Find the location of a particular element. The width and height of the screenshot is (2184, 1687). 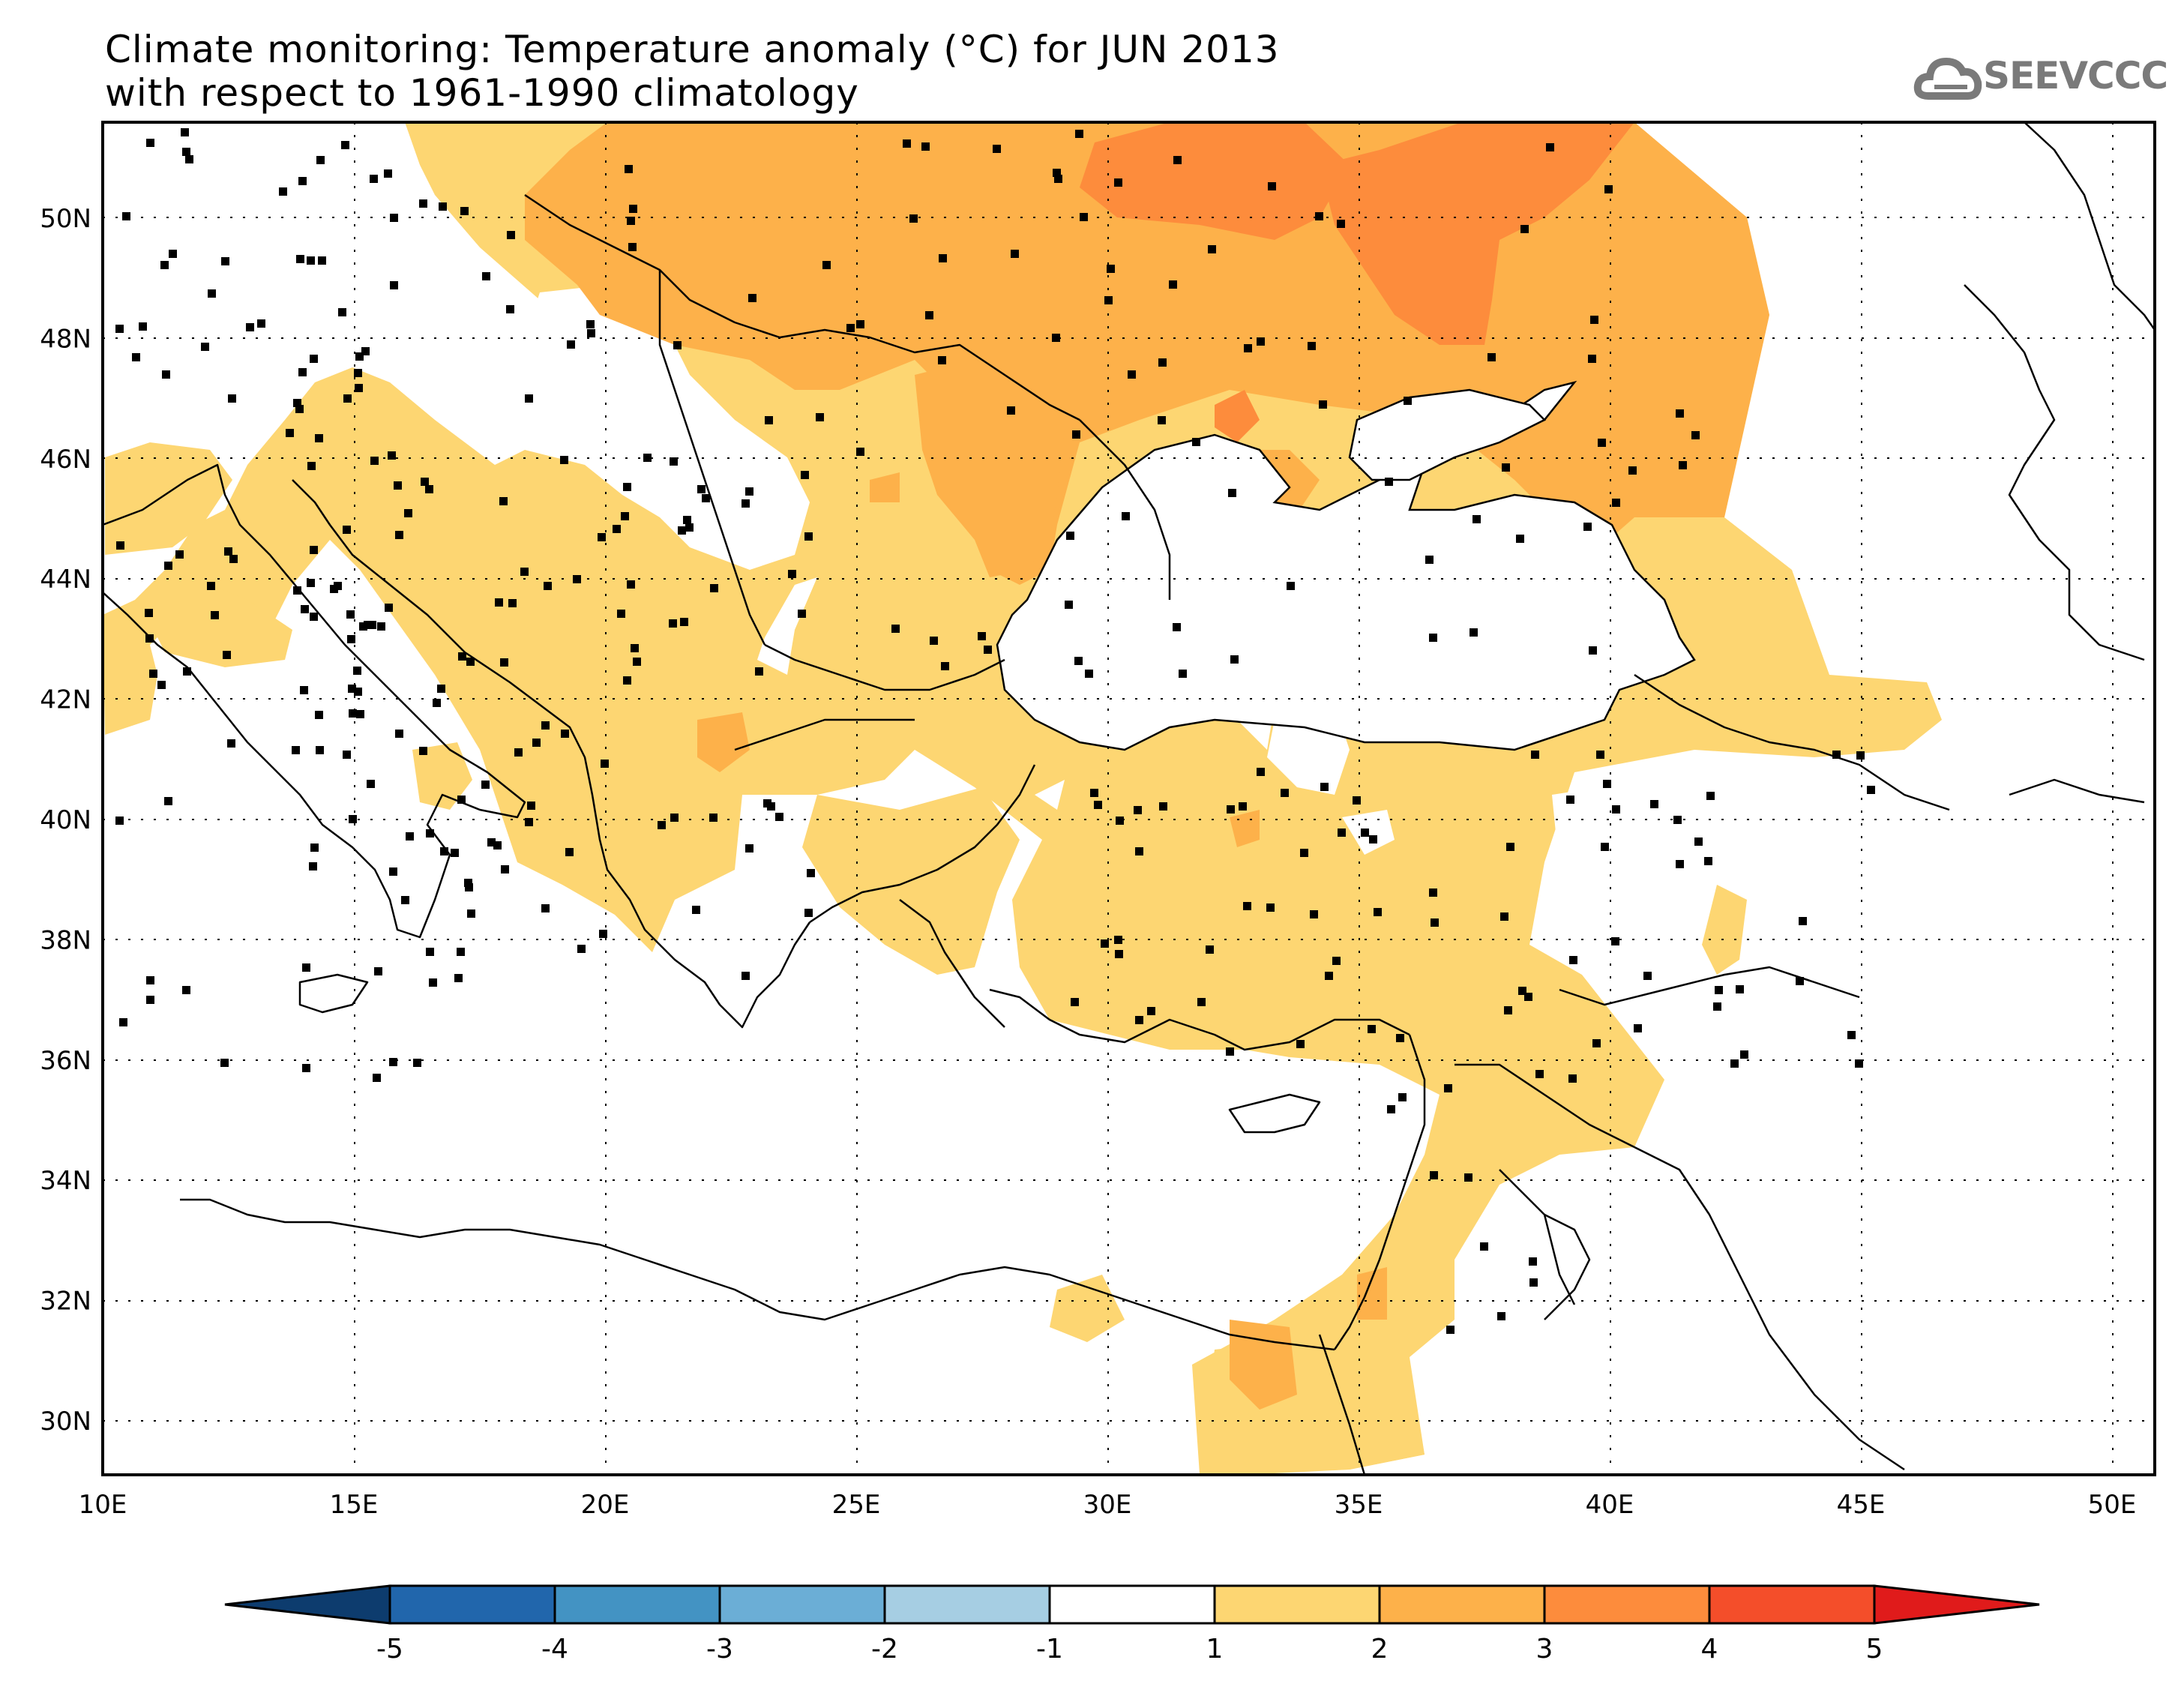

lon-label: 20E is located at coordinates (605, 1505).